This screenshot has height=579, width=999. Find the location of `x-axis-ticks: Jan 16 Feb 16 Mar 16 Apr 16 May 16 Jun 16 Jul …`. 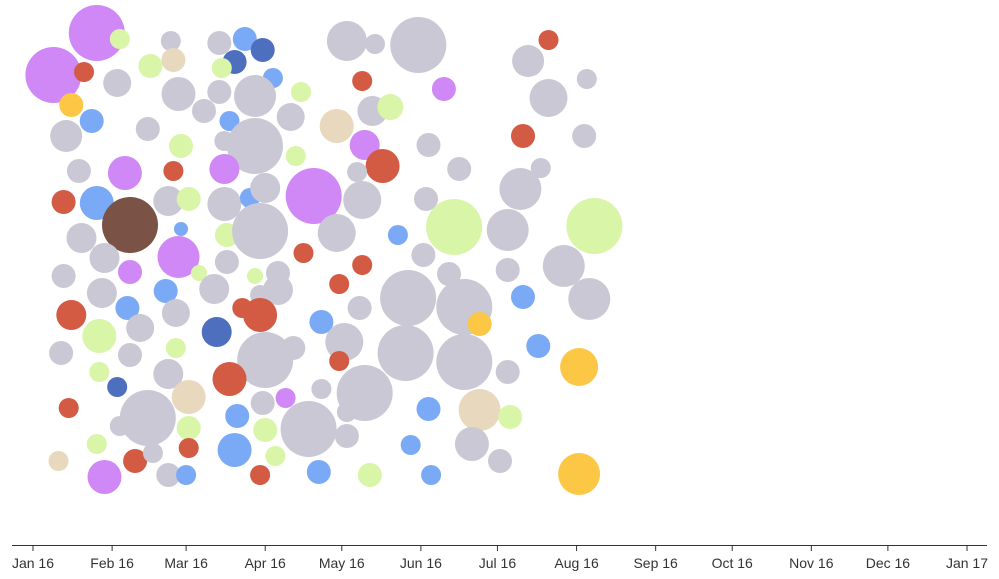

x-axis-ticks: Jan 16 Feb 16 Mar 16 Apr 16 May 16 Jun 16 Jul … is located at coordinates (500, 558).